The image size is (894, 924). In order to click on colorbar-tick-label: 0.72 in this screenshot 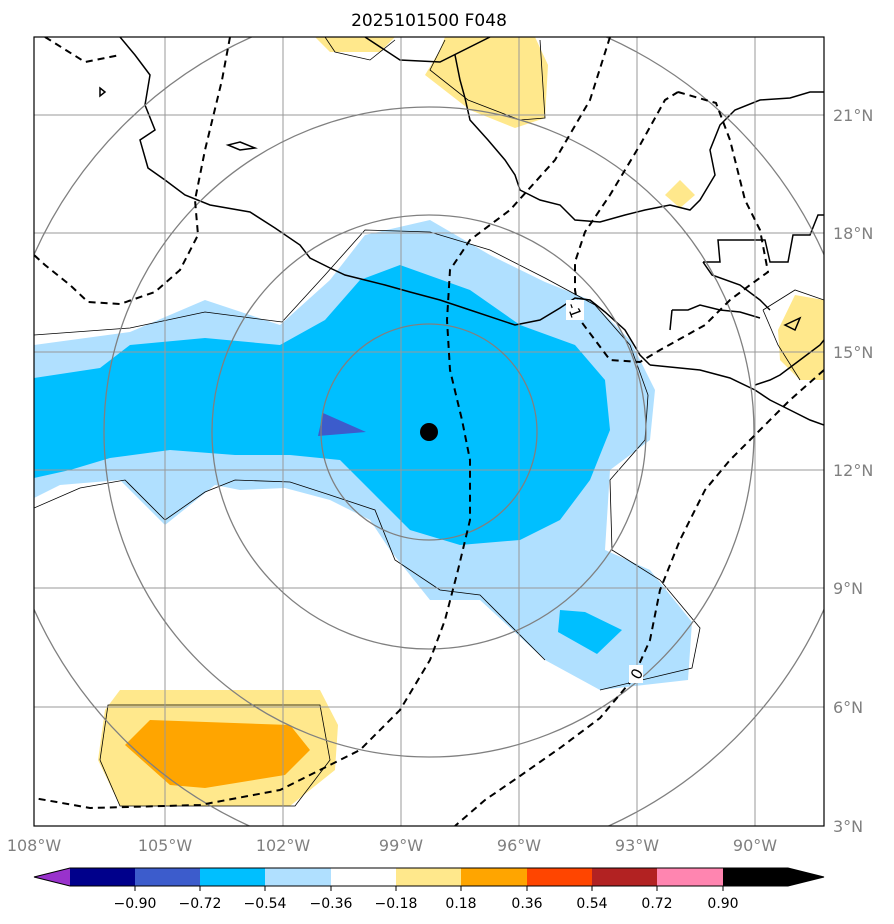, I will do `click(656, 904)`.